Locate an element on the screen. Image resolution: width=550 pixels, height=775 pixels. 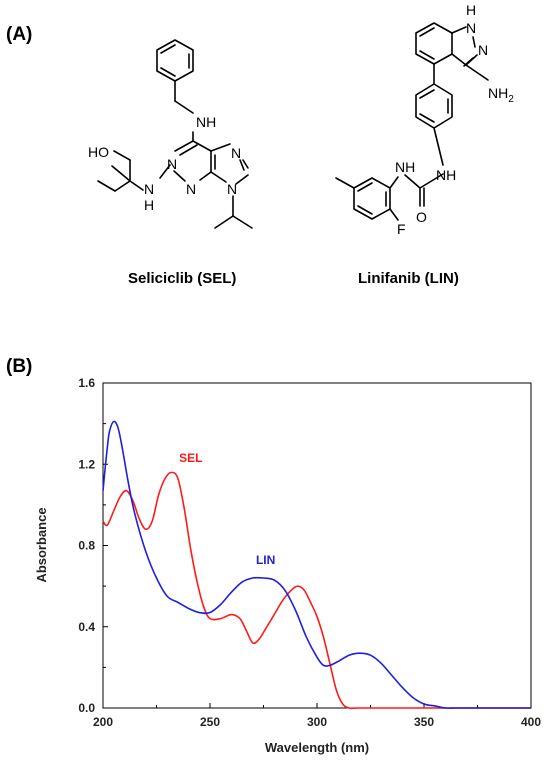
y-tick-label: 0.4 is located at coordinates (86, 627).